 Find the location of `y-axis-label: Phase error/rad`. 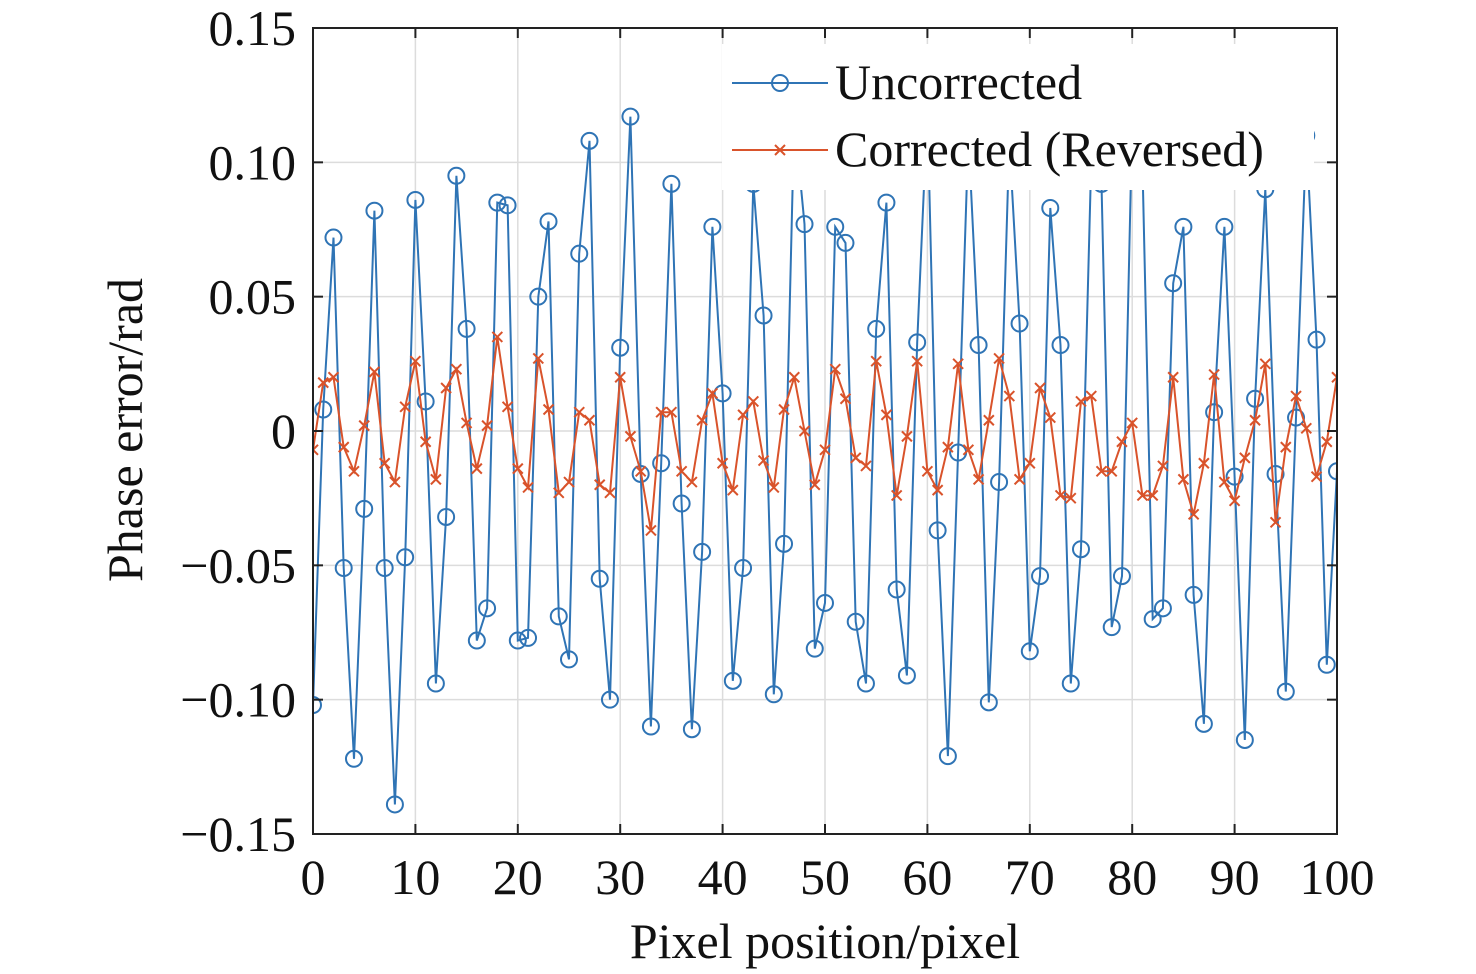

y-axis-label: Phase error/rad is located at coordinates (125, 430).